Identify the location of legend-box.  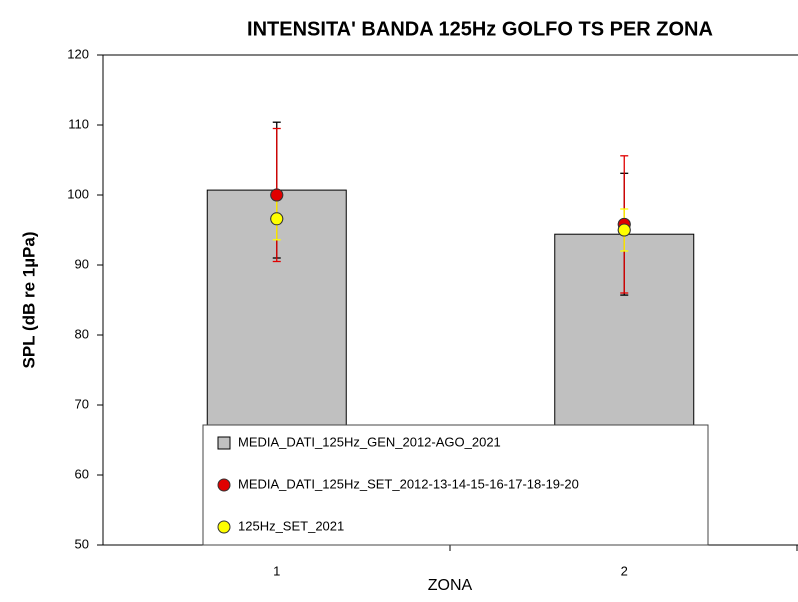
(455, 485).